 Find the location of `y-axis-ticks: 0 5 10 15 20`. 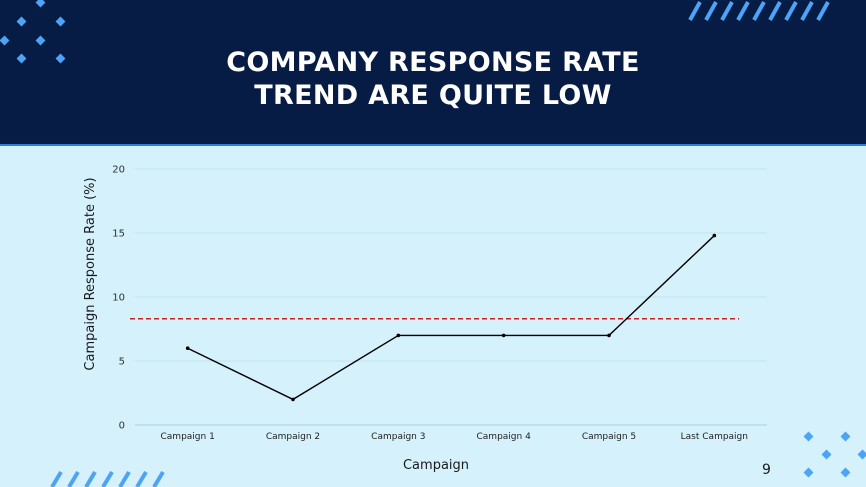

y-axis-ticks: 0 5 10 15 20 is located at coordinates (118, 298).